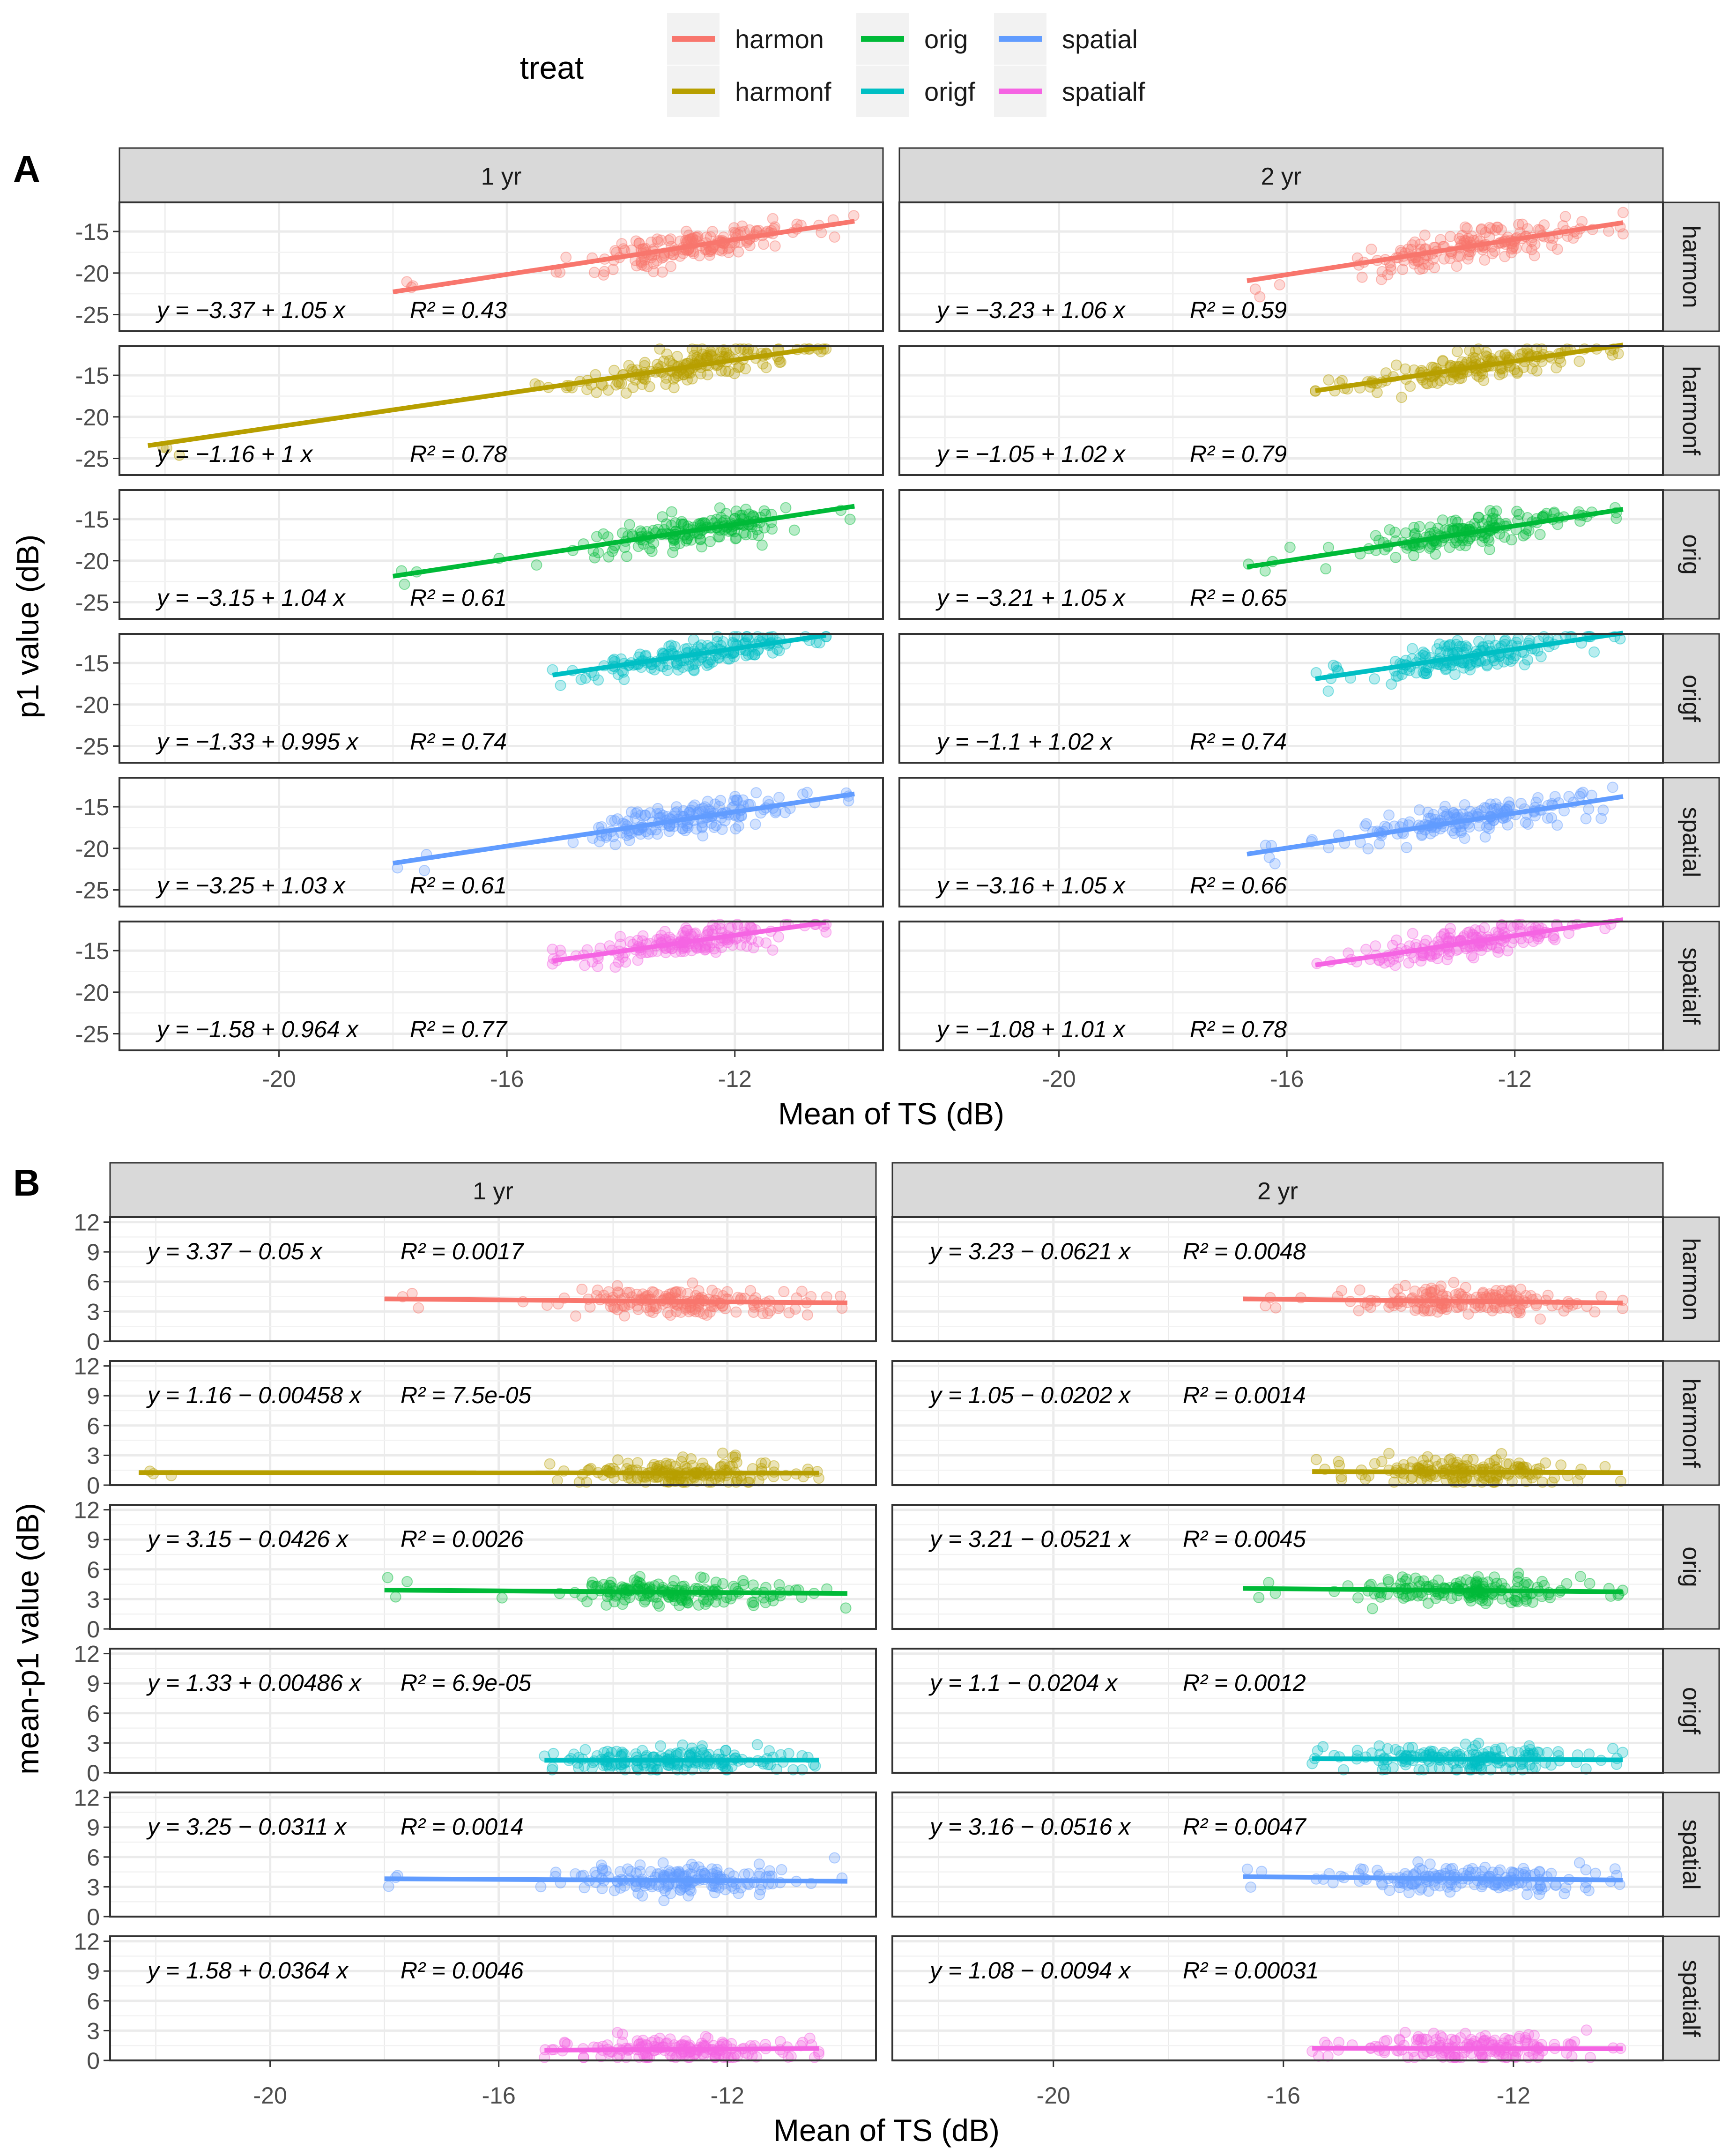  What do you see at coordinates (462, 1827) in the screenshot?
I see `r-squared: R² = 0.0014` at bounding box center [462, 1827].